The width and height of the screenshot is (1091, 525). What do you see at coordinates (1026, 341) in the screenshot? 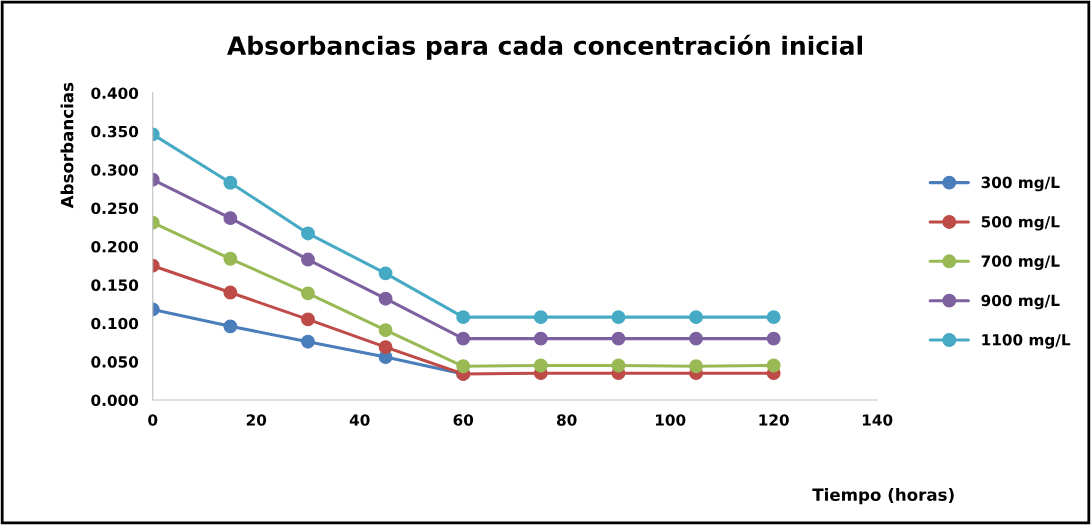
I see `legend-label: 1100 mg/L` at bounding box center [1026, 341].